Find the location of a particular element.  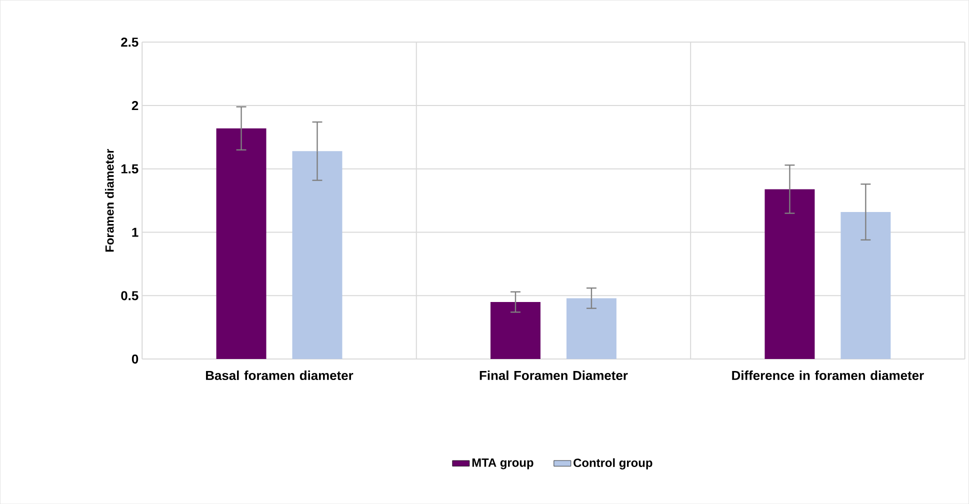

y-tick-label: 1.5 is located at coordinates (129, 169).